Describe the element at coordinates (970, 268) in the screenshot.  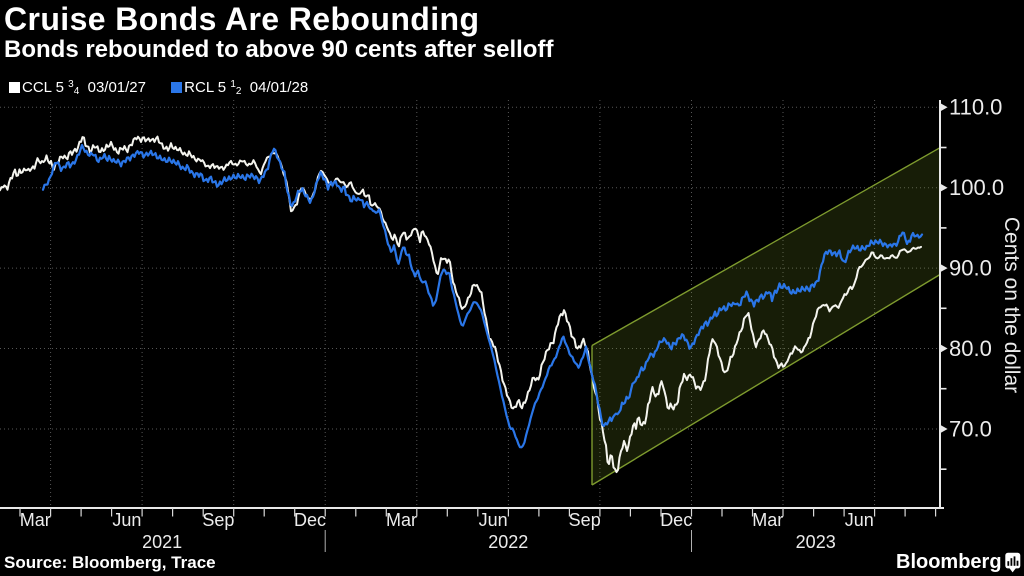
I see `svg-text: 90.0` at that location.